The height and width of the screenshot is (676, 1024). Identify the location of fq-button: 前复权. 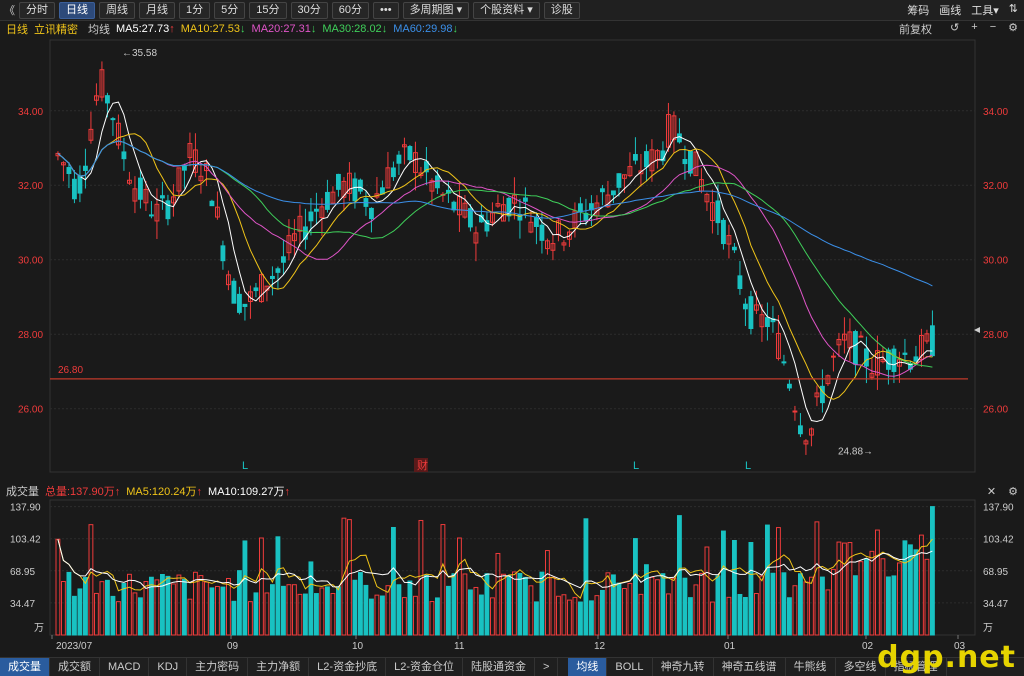
(916, 30).